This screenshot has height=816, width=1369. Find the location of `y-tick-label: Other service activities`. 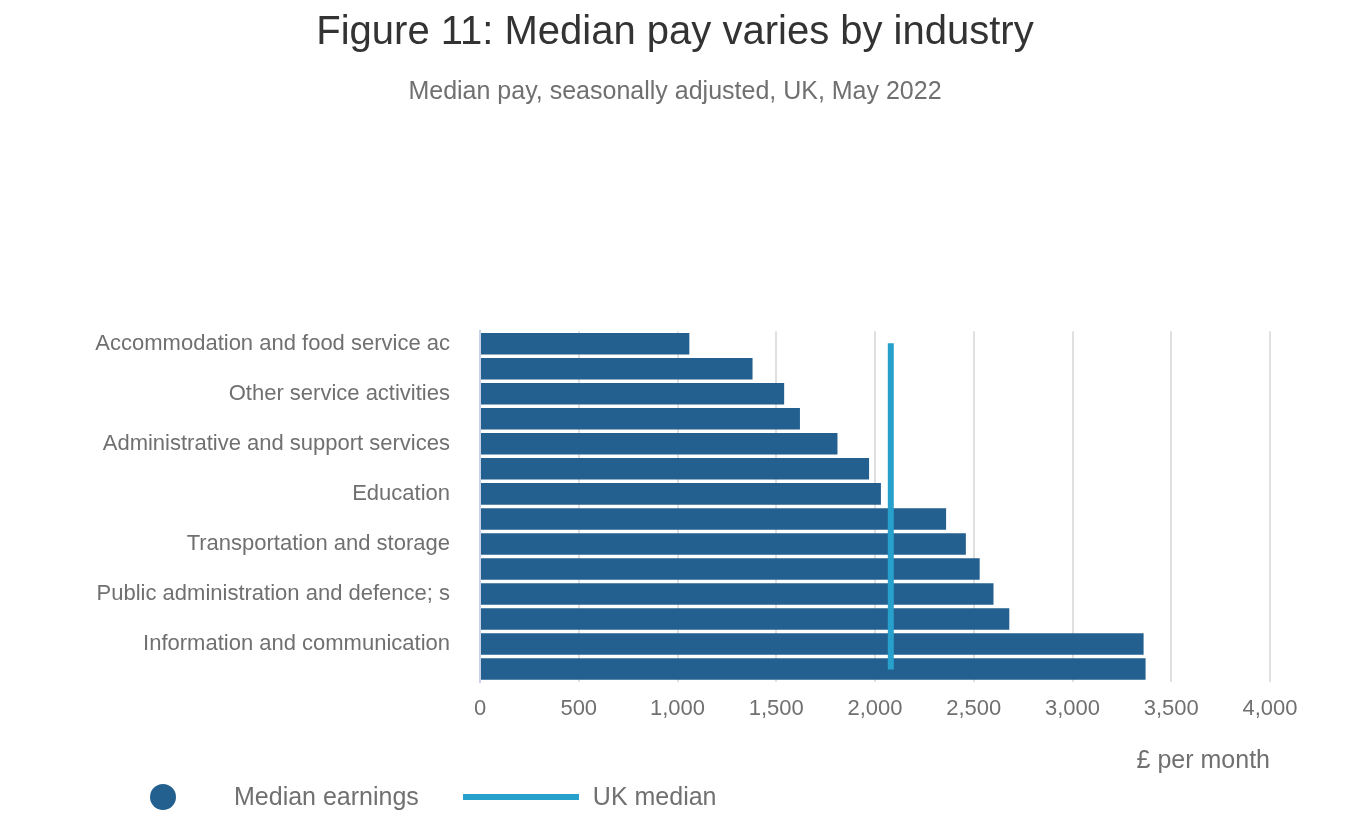

y-tick-label: Other service activities is located at coordinates (339, 392).